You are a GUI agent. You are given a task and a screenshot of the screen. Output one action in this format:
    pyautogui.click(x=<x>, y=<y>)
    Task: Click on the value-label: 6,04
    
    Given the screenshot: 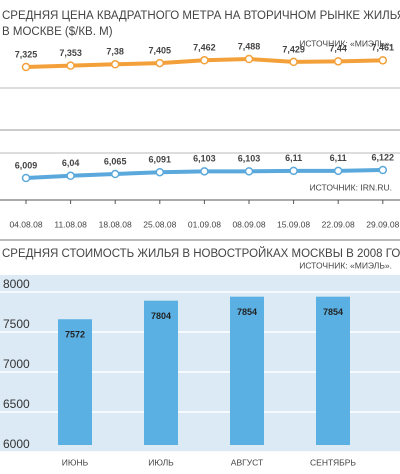 What is the action you would take?
    pyautogui.click(x=71, y=163)
    